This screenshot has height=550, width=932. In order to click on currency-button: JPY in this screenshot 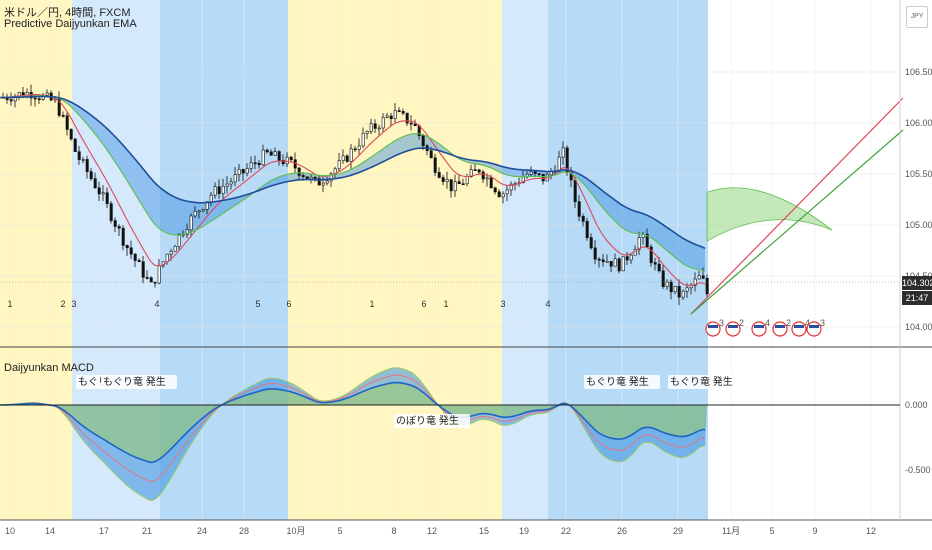, I will do `click(917, 17)`.